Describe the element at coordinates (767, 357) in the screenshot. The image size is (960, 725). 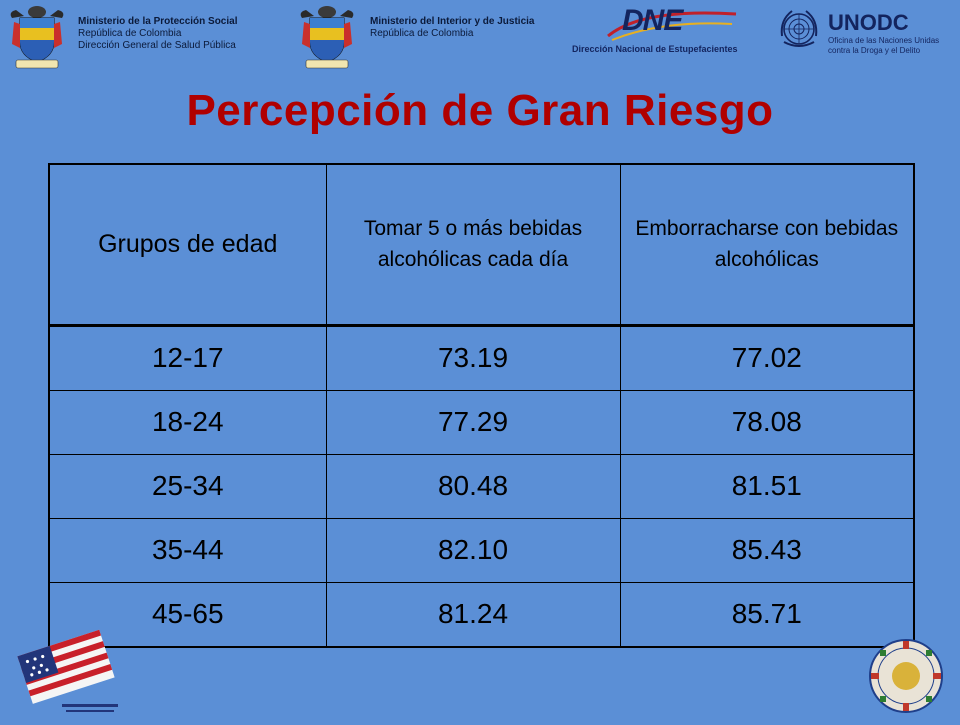
I see `drunkenness-cell: 77.02` at that location.